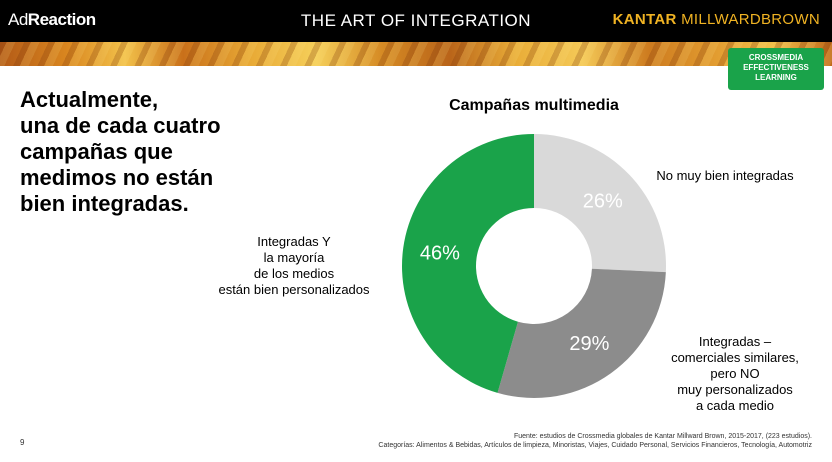 This screenshot has height=462, width=832. What do you see at coordinates (589, 344) in the screenshot?
I see `donut-slice-2-value: 29%` at bounding box center [589, 344].